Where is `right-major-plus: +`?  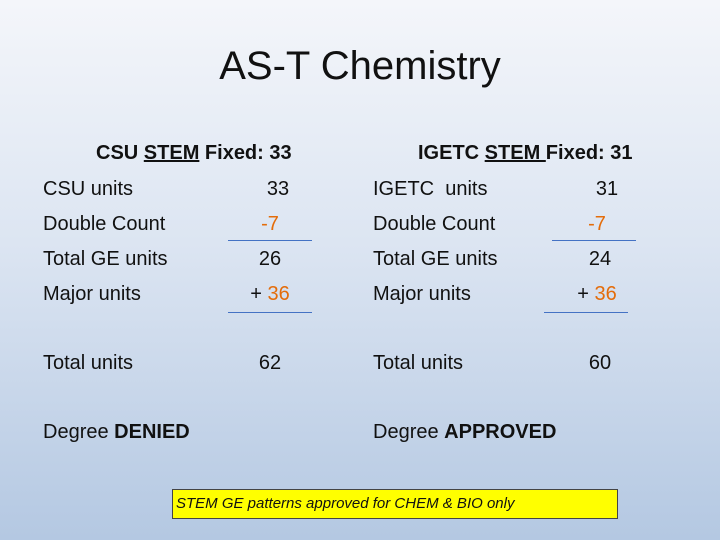
right-major-plus: + is located at coordinates (586, 294).